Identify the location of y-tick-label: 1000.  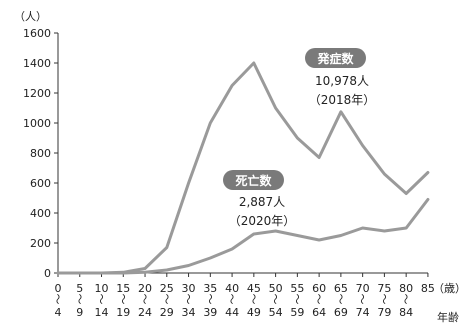
(37, 123).